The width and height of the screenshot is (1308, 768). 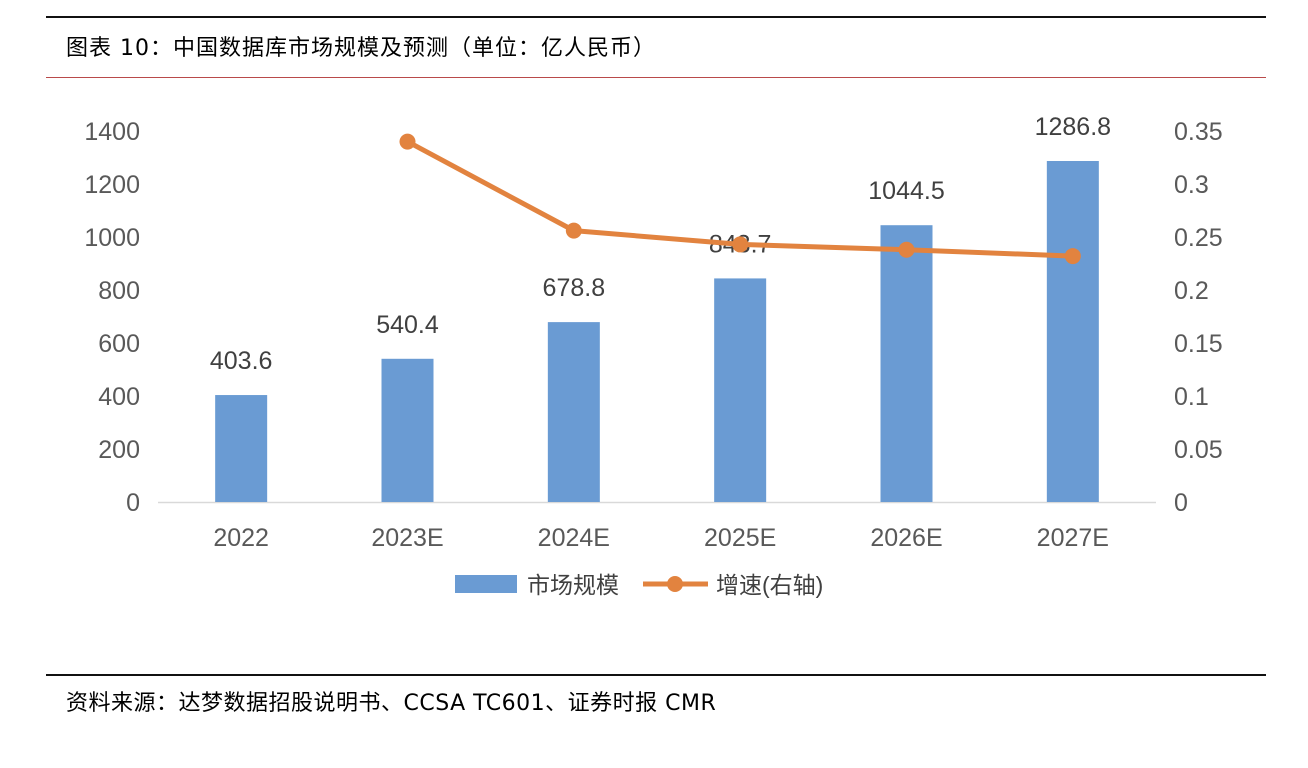 What do you see at coordinates (1191, 185) in the screenshot?
I see `right-axis-tick-label: 0.3` at bounding box center [1191, 185].